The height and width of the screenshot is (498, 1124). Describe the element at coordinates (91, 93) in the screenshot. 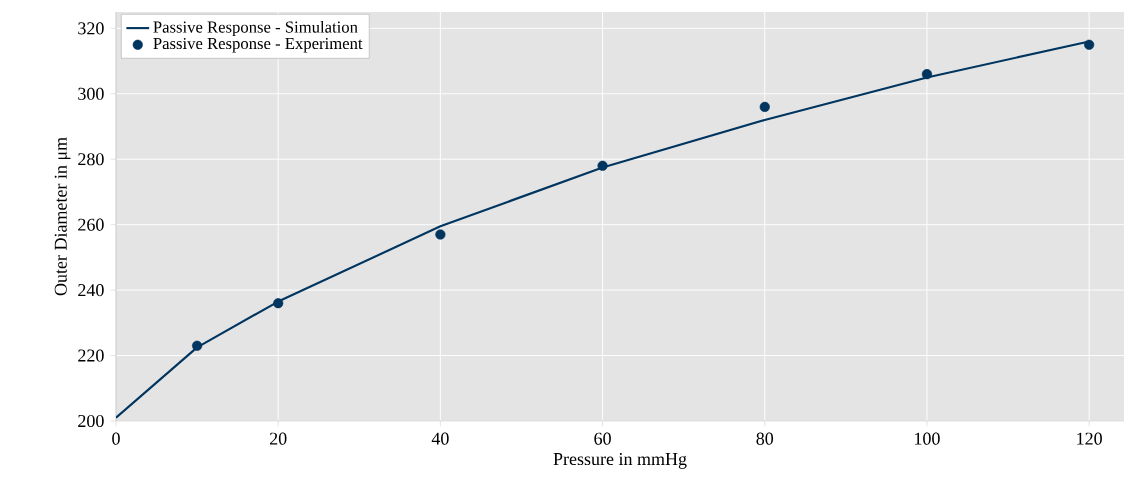

I see `y-tick-label: 300` at that location.